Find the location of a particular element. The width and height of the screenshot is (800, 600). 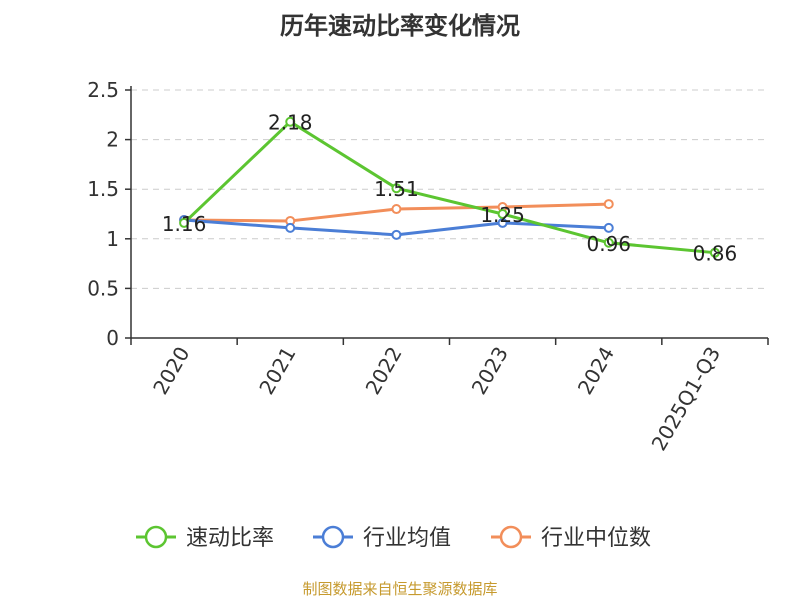

data-label: 0.96 is located at coordinates (608, 244).